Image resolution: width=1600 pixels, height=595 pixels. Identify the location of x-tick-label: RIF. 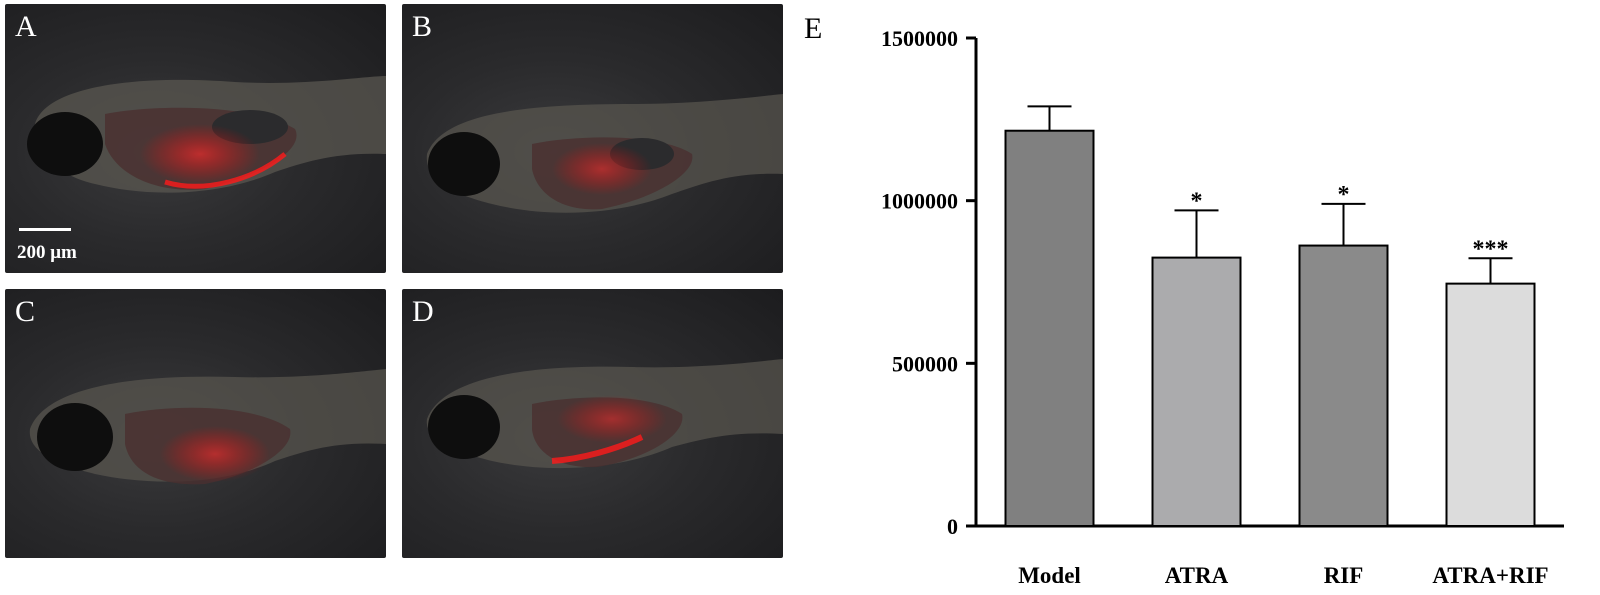
(1344, 575).